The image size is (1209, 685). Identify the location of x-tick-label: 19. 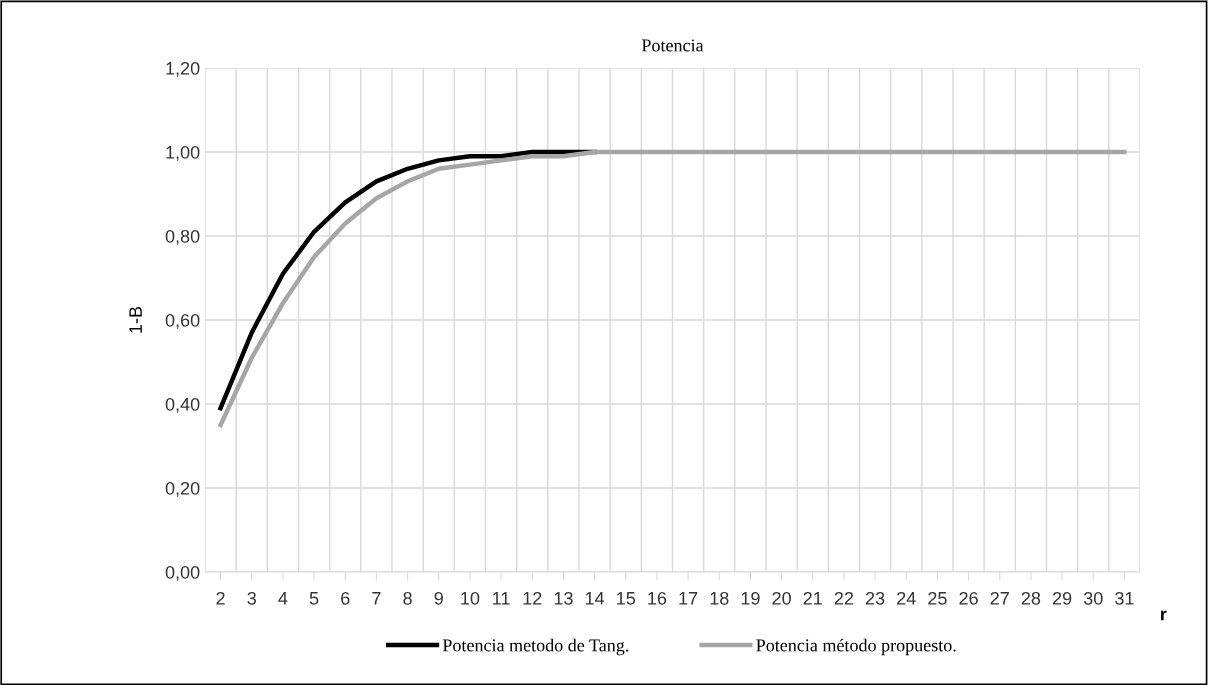
(750, 598).